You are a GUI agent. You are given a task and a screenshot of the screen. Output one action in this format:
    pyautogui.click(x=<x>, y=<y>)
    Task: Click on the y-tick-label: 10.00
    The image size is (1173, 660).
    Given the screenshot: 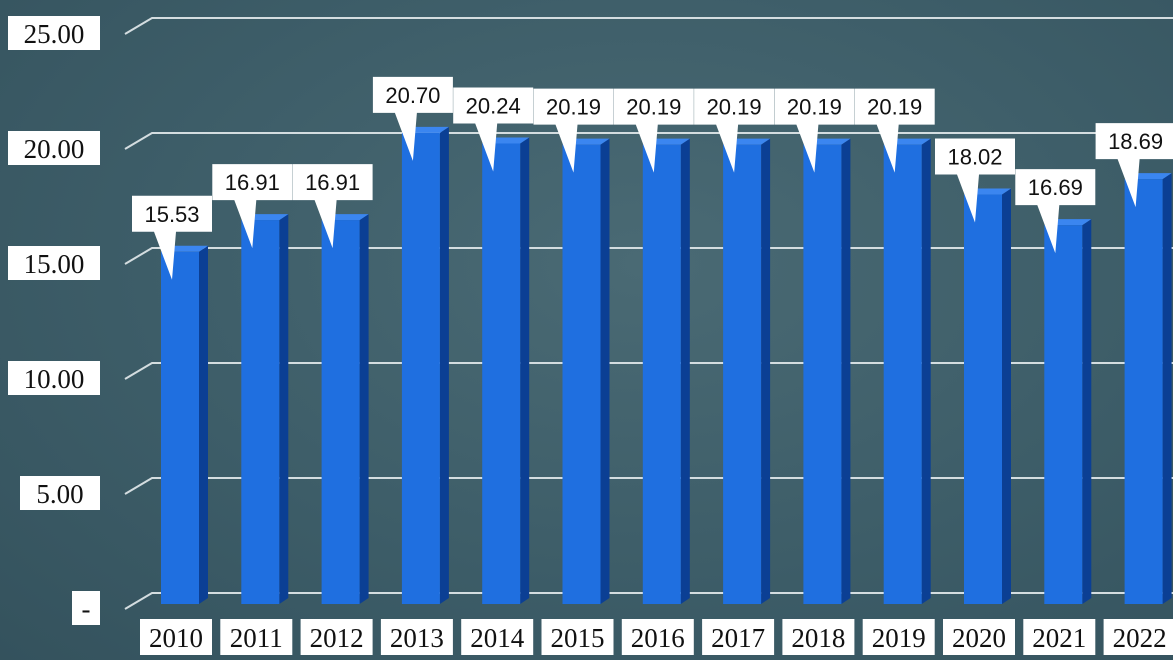 What is the action you would take?
    pyautogui.click(x=54, y=379)
    